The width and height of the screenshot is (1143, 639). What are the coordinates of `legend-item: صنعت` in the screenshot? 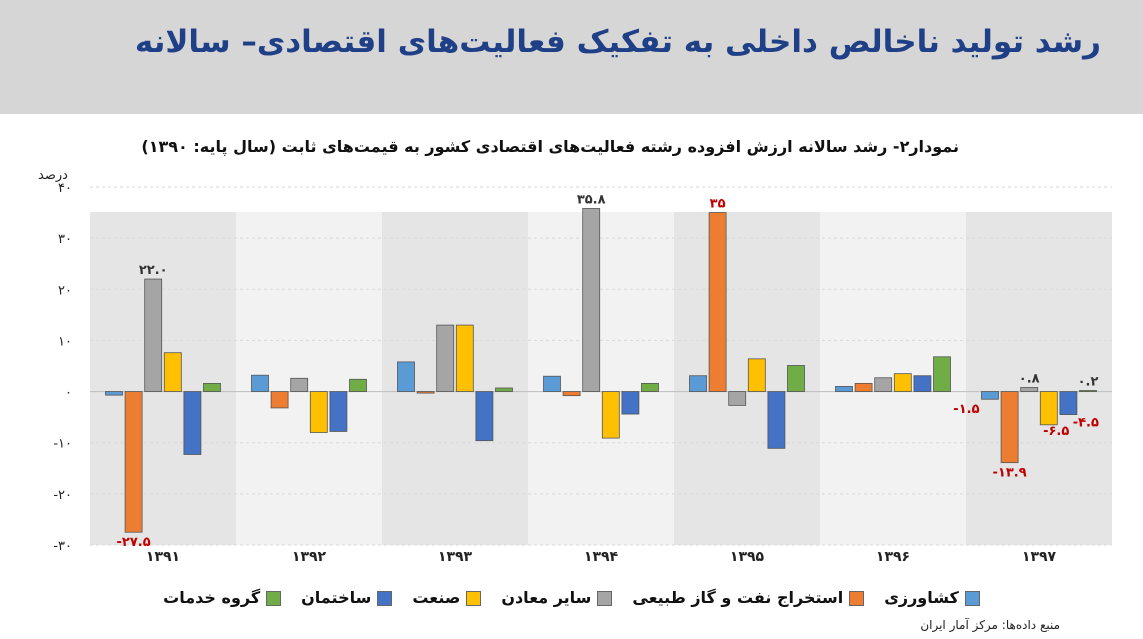 It's located at (447, 597).